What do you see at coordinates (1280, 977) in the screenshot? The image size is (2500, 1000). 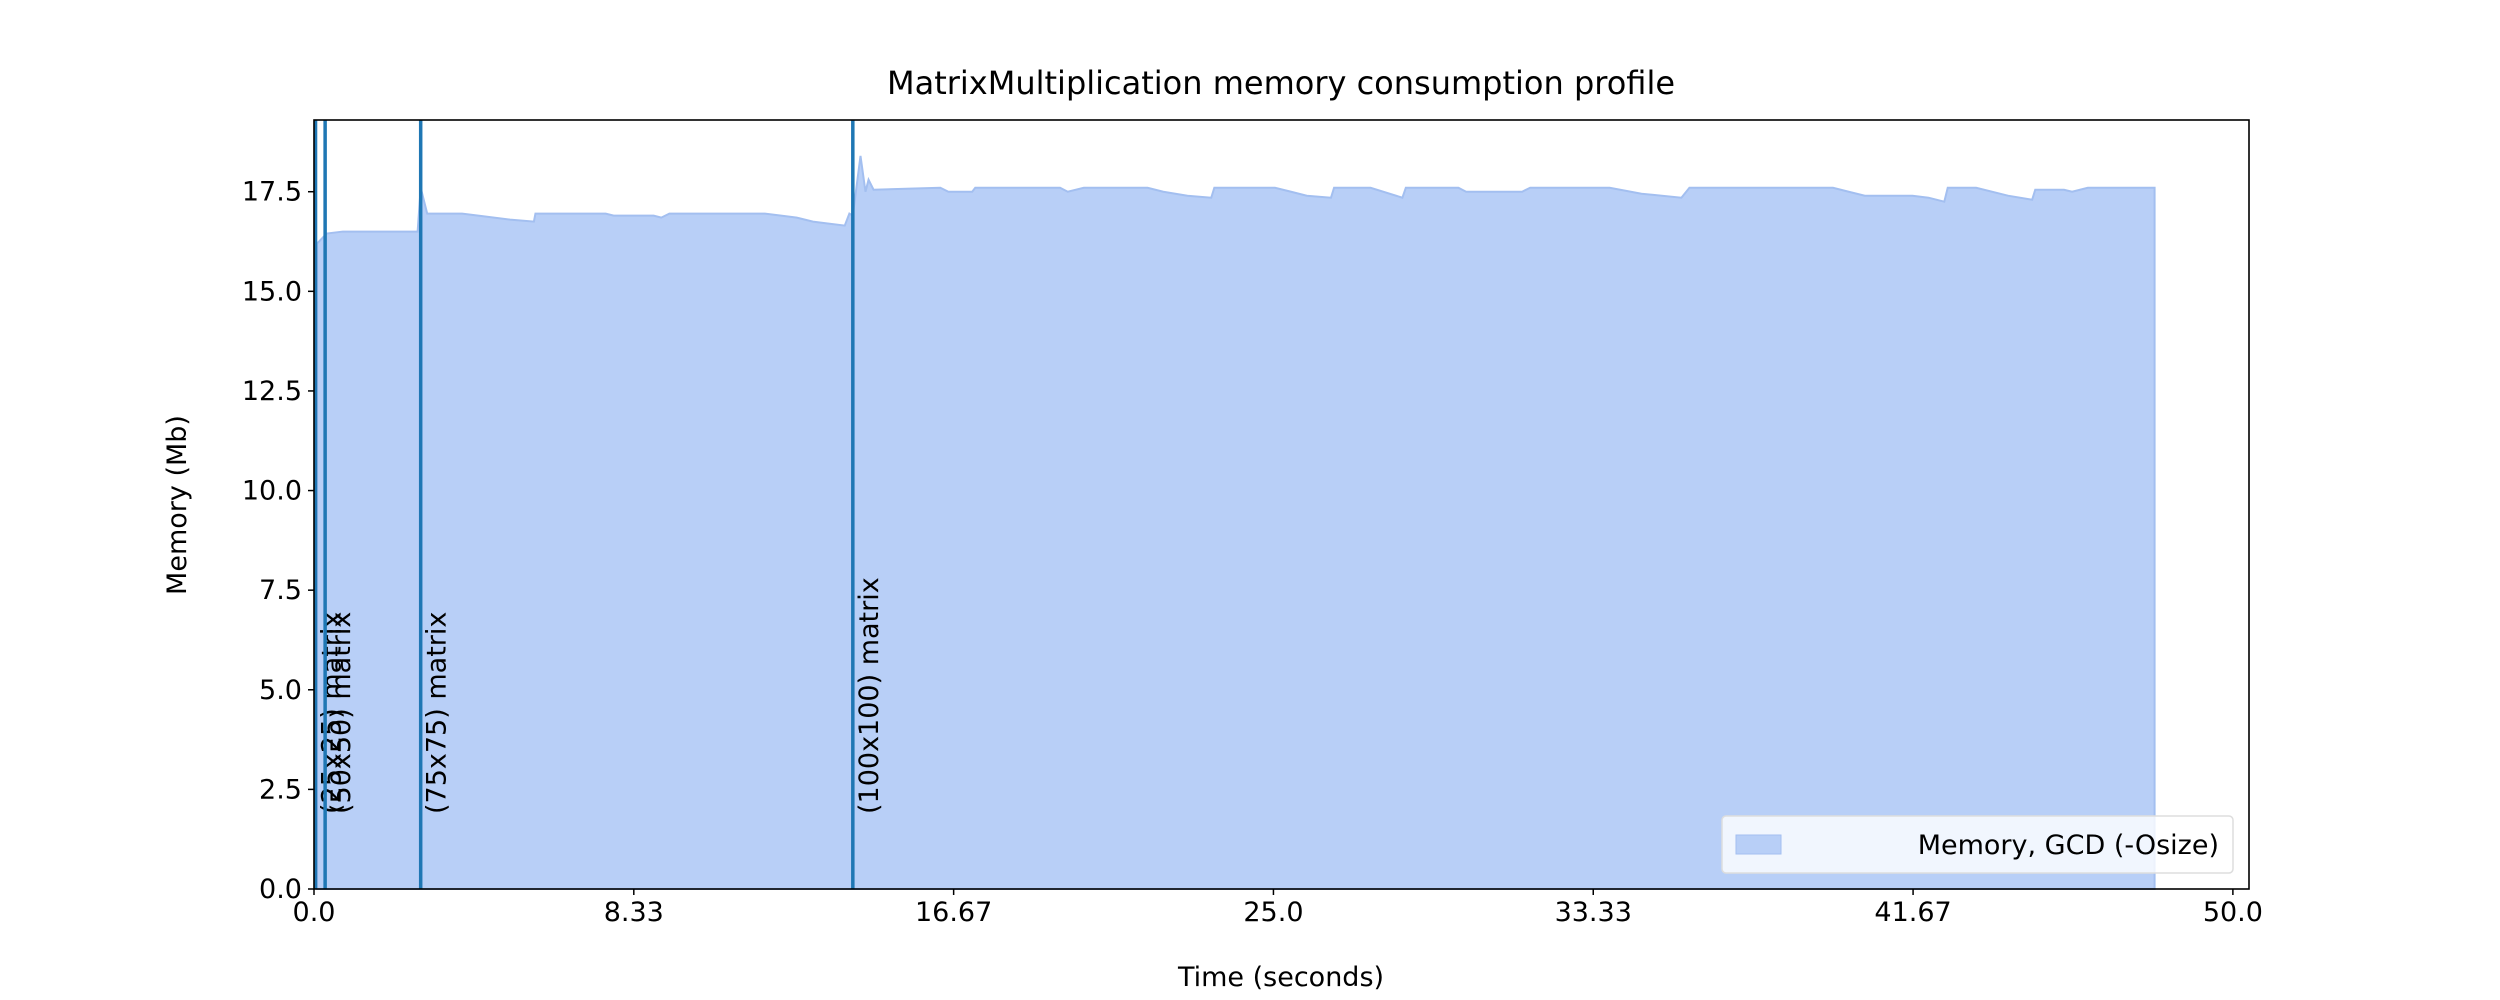 I see `x-axis-label: Time (seconds)` at bounding box center [1280, 977].